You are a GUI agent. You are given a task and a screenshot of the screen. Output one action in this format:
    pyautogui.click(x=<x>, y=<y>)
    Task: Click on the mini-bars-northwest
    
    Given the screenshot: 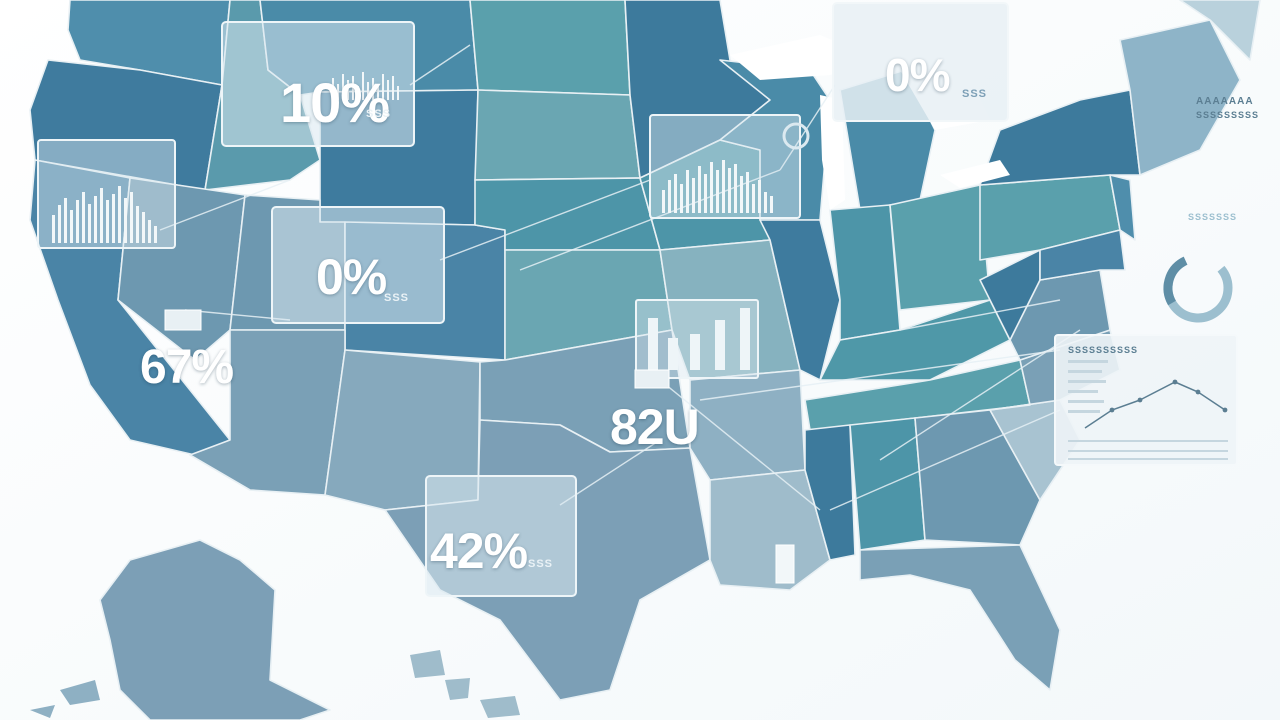 What is the action you would take?
    pyautogui.click(x=365, y=86)
    